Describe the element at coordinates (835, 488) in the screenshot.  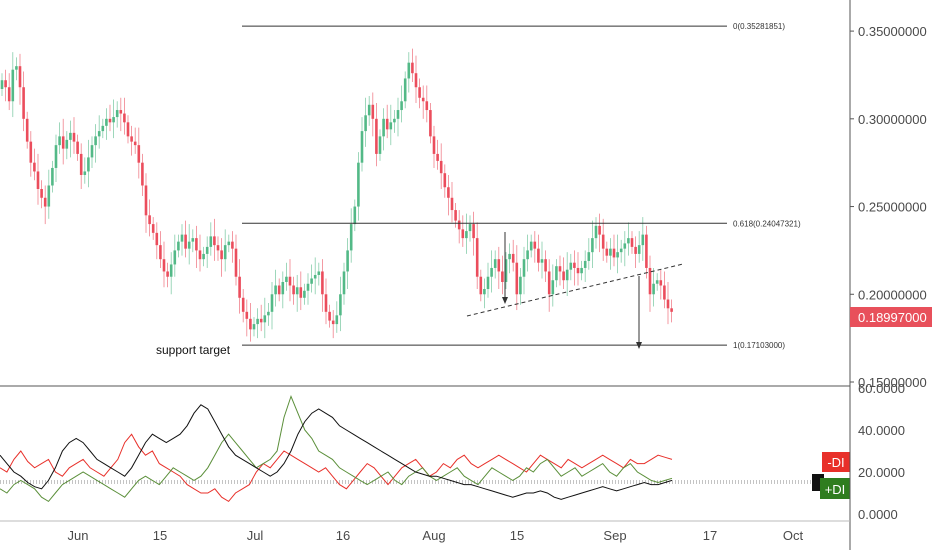
I see `plus-di-badge: +DI` at that location.